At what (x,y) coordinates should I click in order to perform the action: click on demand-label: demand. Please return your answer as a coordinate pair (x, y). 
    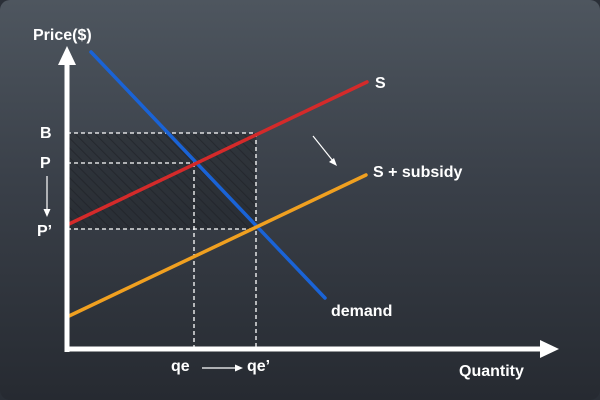
    Looking at the image, I should click on (361, 311).